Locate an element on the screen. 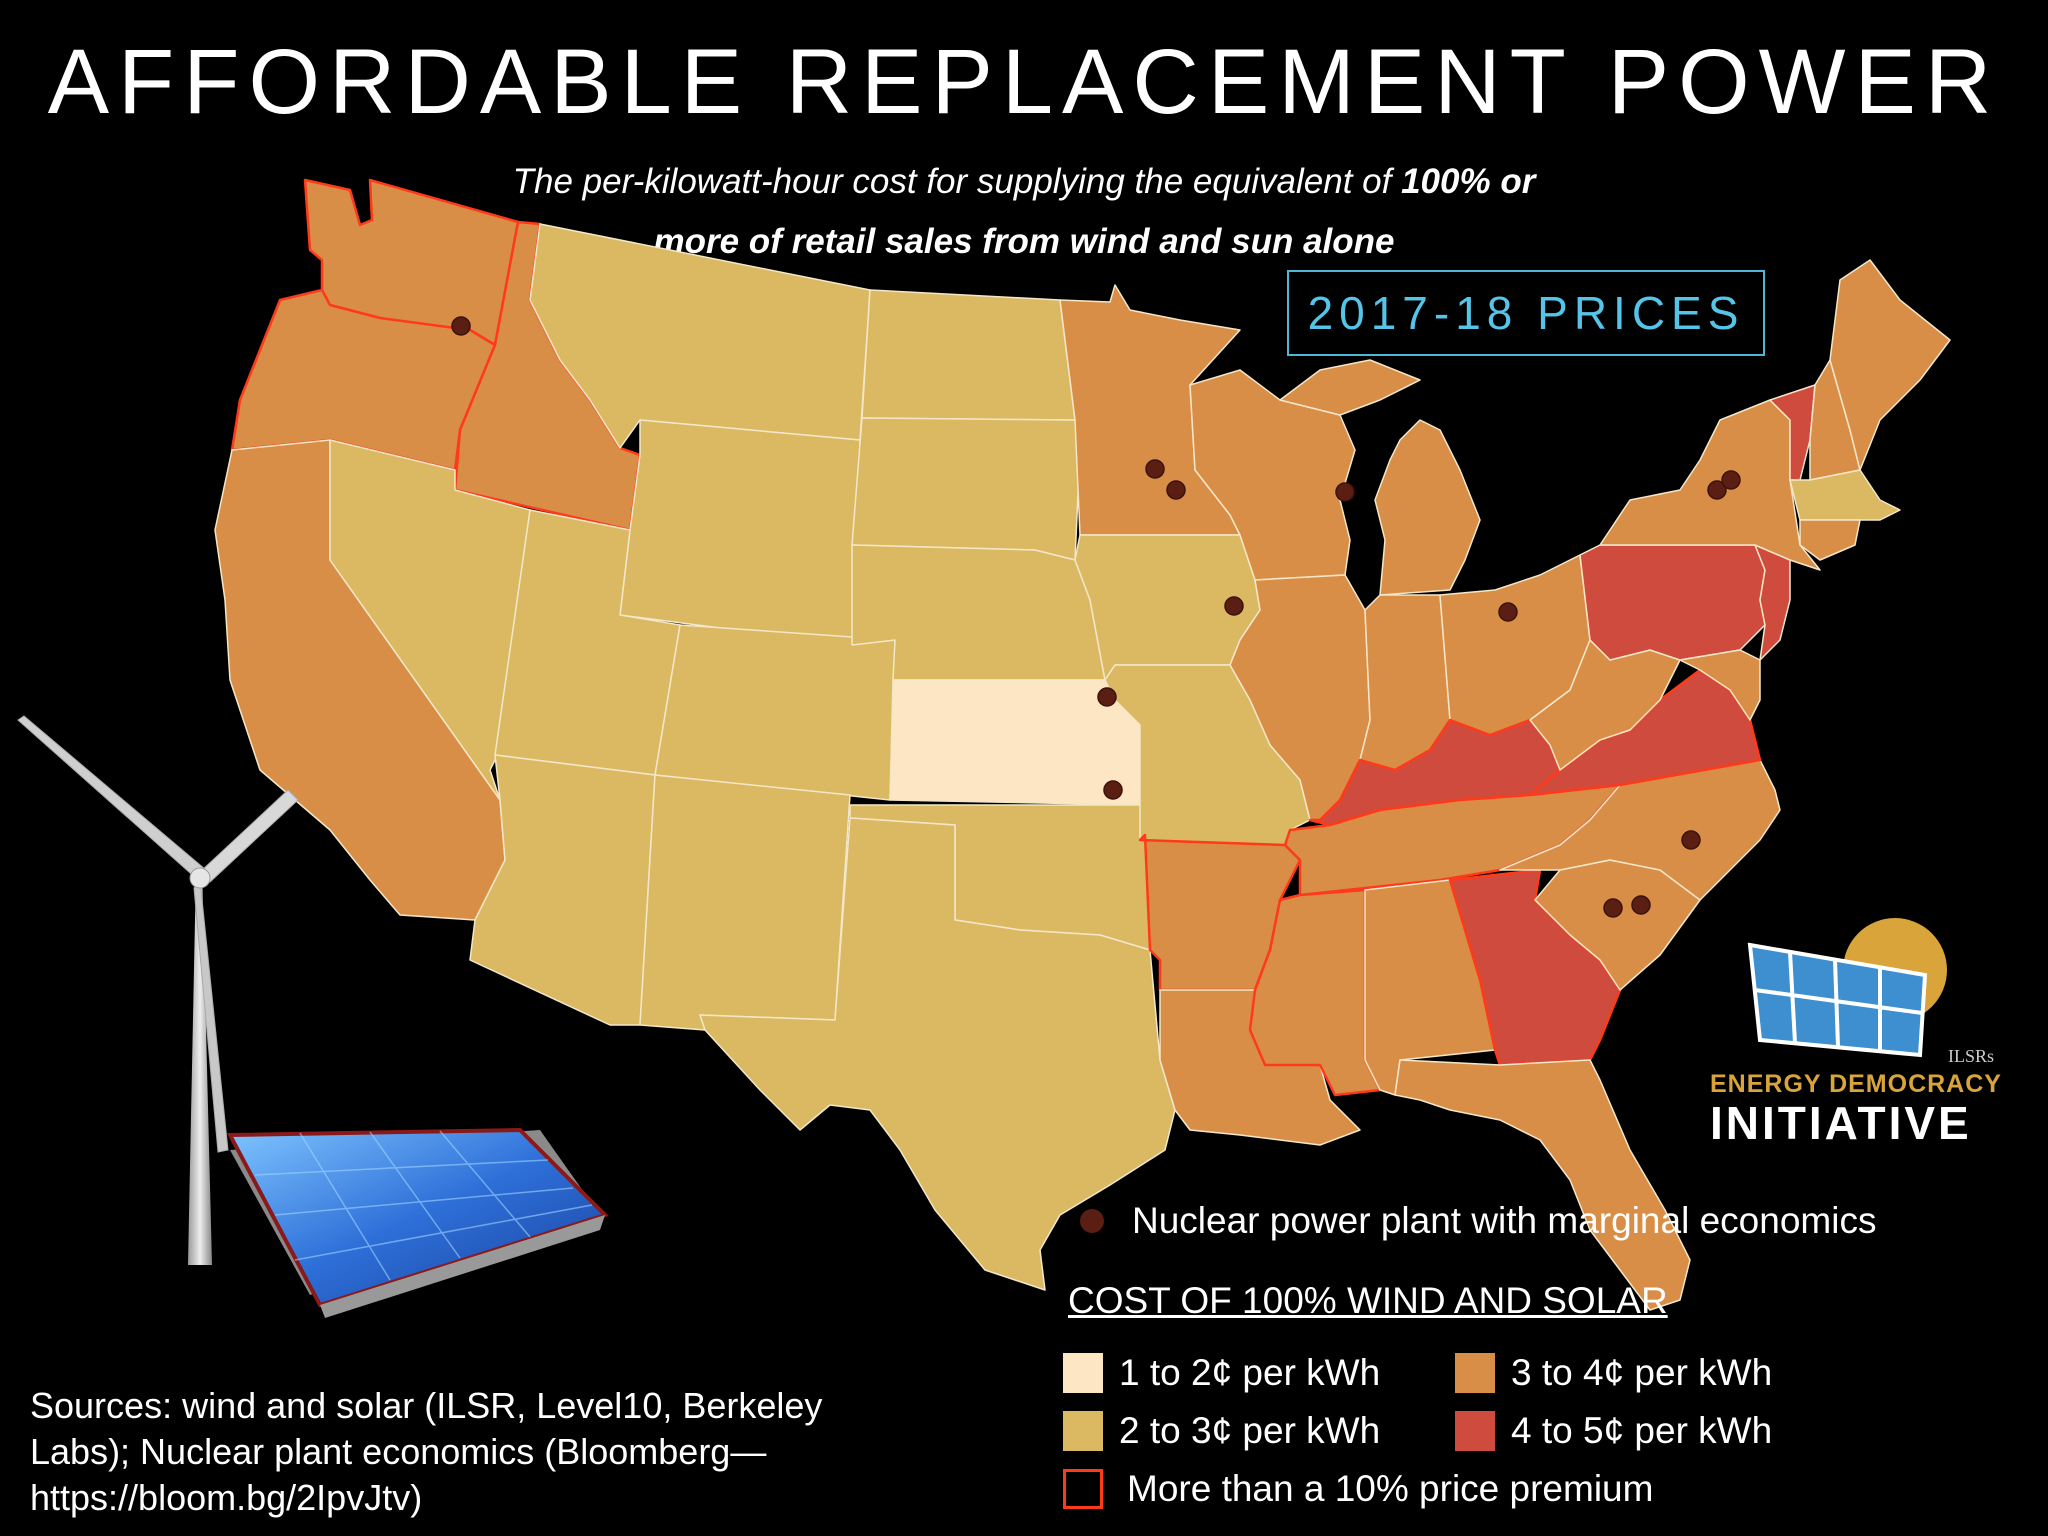  legend-label: More than a 10% price premium is located at coordinates (1390, 1488).